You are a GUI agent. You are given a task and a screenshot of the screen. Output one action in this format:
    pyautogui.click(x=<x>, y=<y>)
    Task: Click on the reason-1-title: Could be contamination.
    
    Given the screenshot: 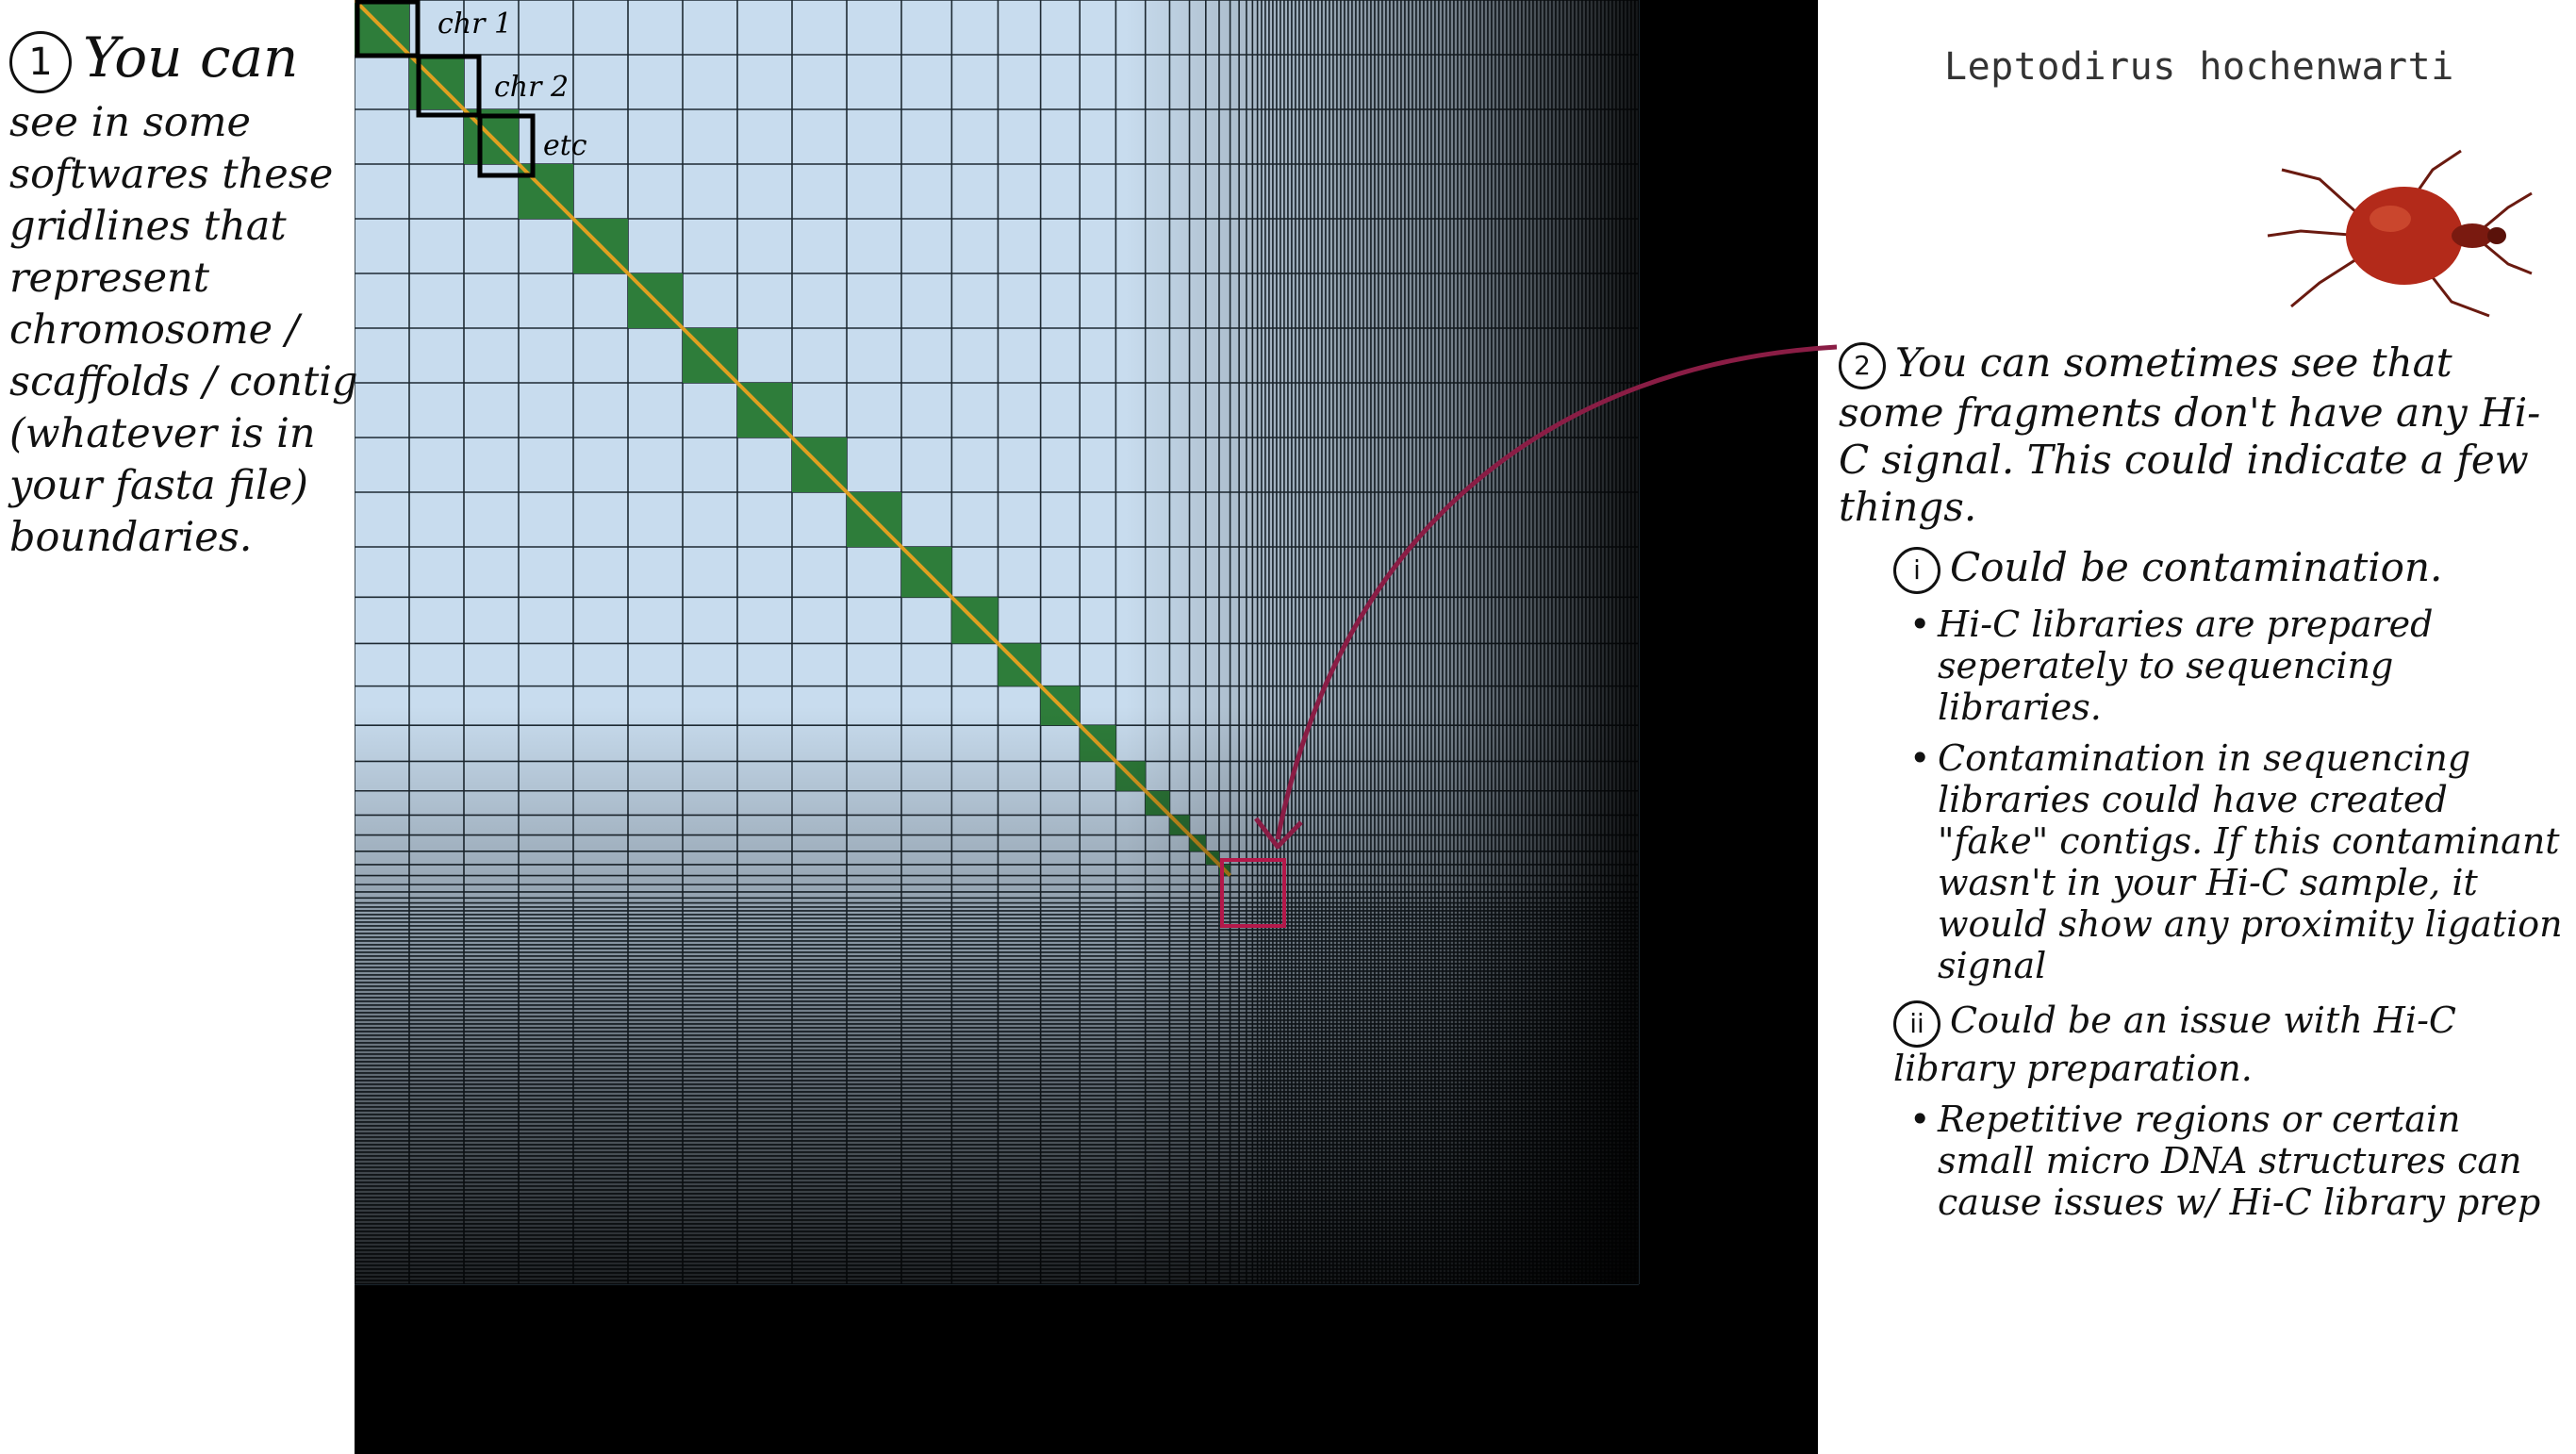 What is the action you would take?
    pyautogui.click(x=2196, y=567)
    